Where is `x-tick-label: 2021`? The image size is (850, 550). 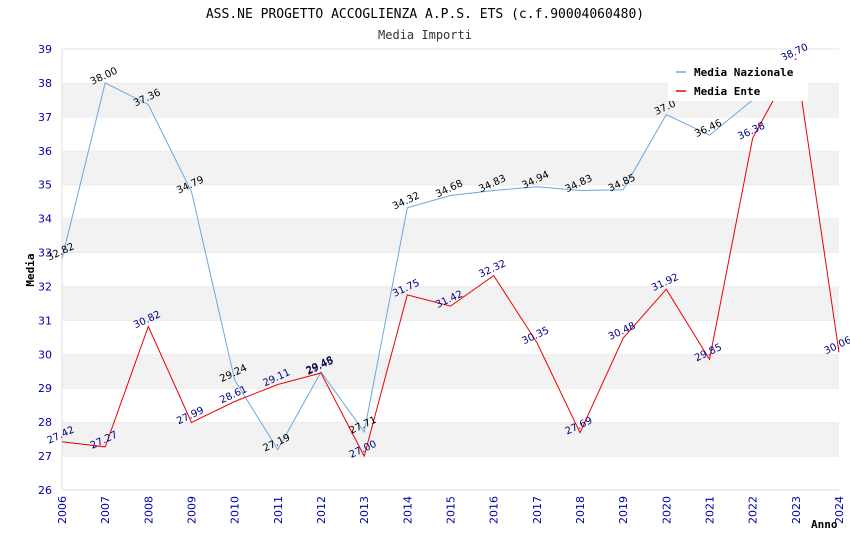
x-tick-label: 2021 is located at coordinates (710, 510).